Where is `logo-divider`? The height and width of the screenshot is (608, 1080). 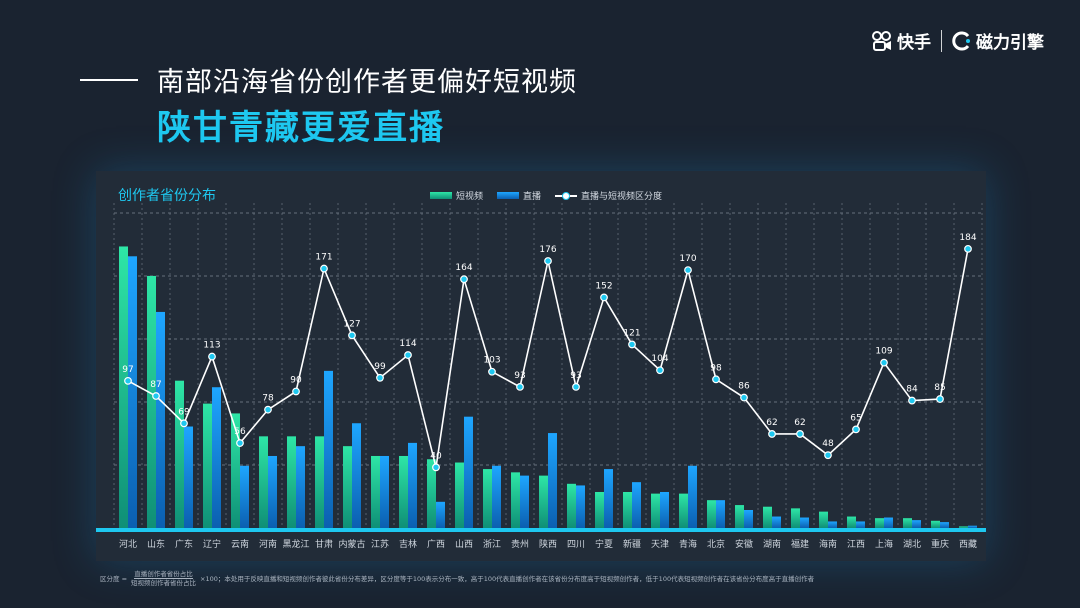
logo-divider is located at coordinates (941, 40).